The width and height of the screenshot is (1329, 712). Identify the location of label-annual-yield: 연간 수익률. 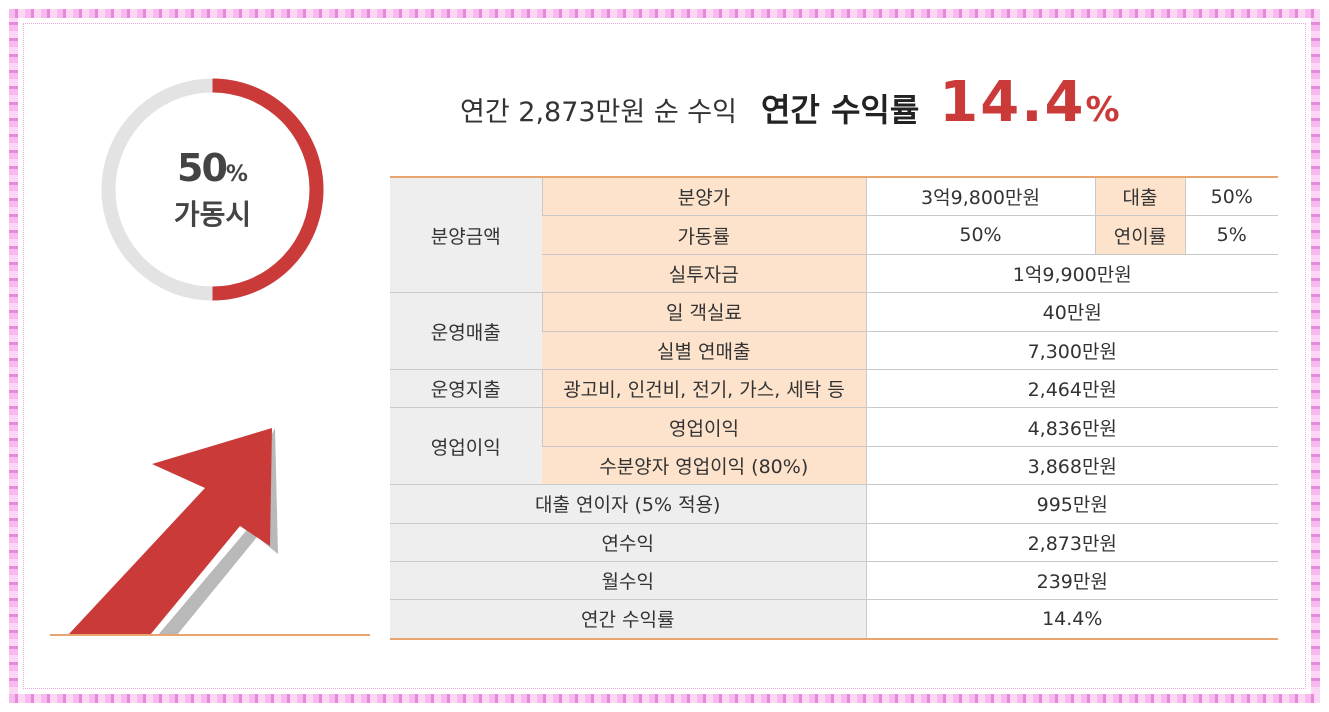
(628, 619).